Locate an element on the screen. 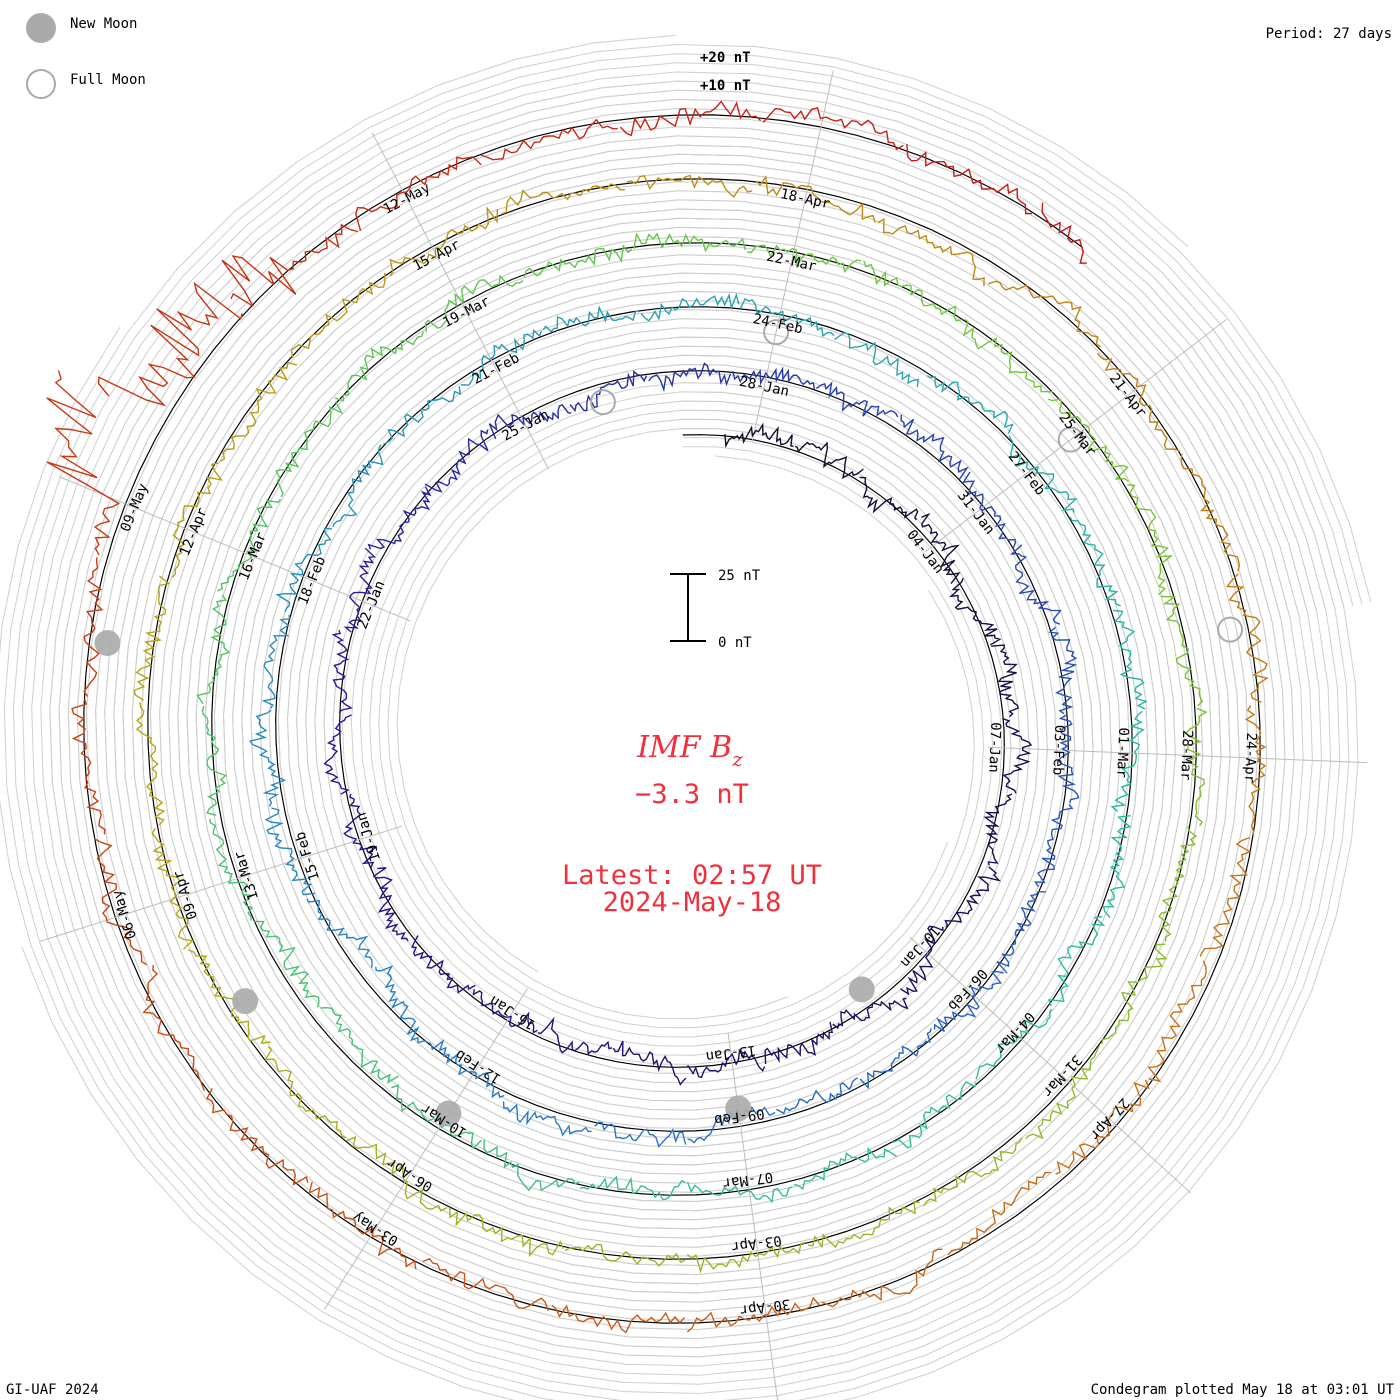  date-label: 21-Apr is located at coordinates (1128, 396).